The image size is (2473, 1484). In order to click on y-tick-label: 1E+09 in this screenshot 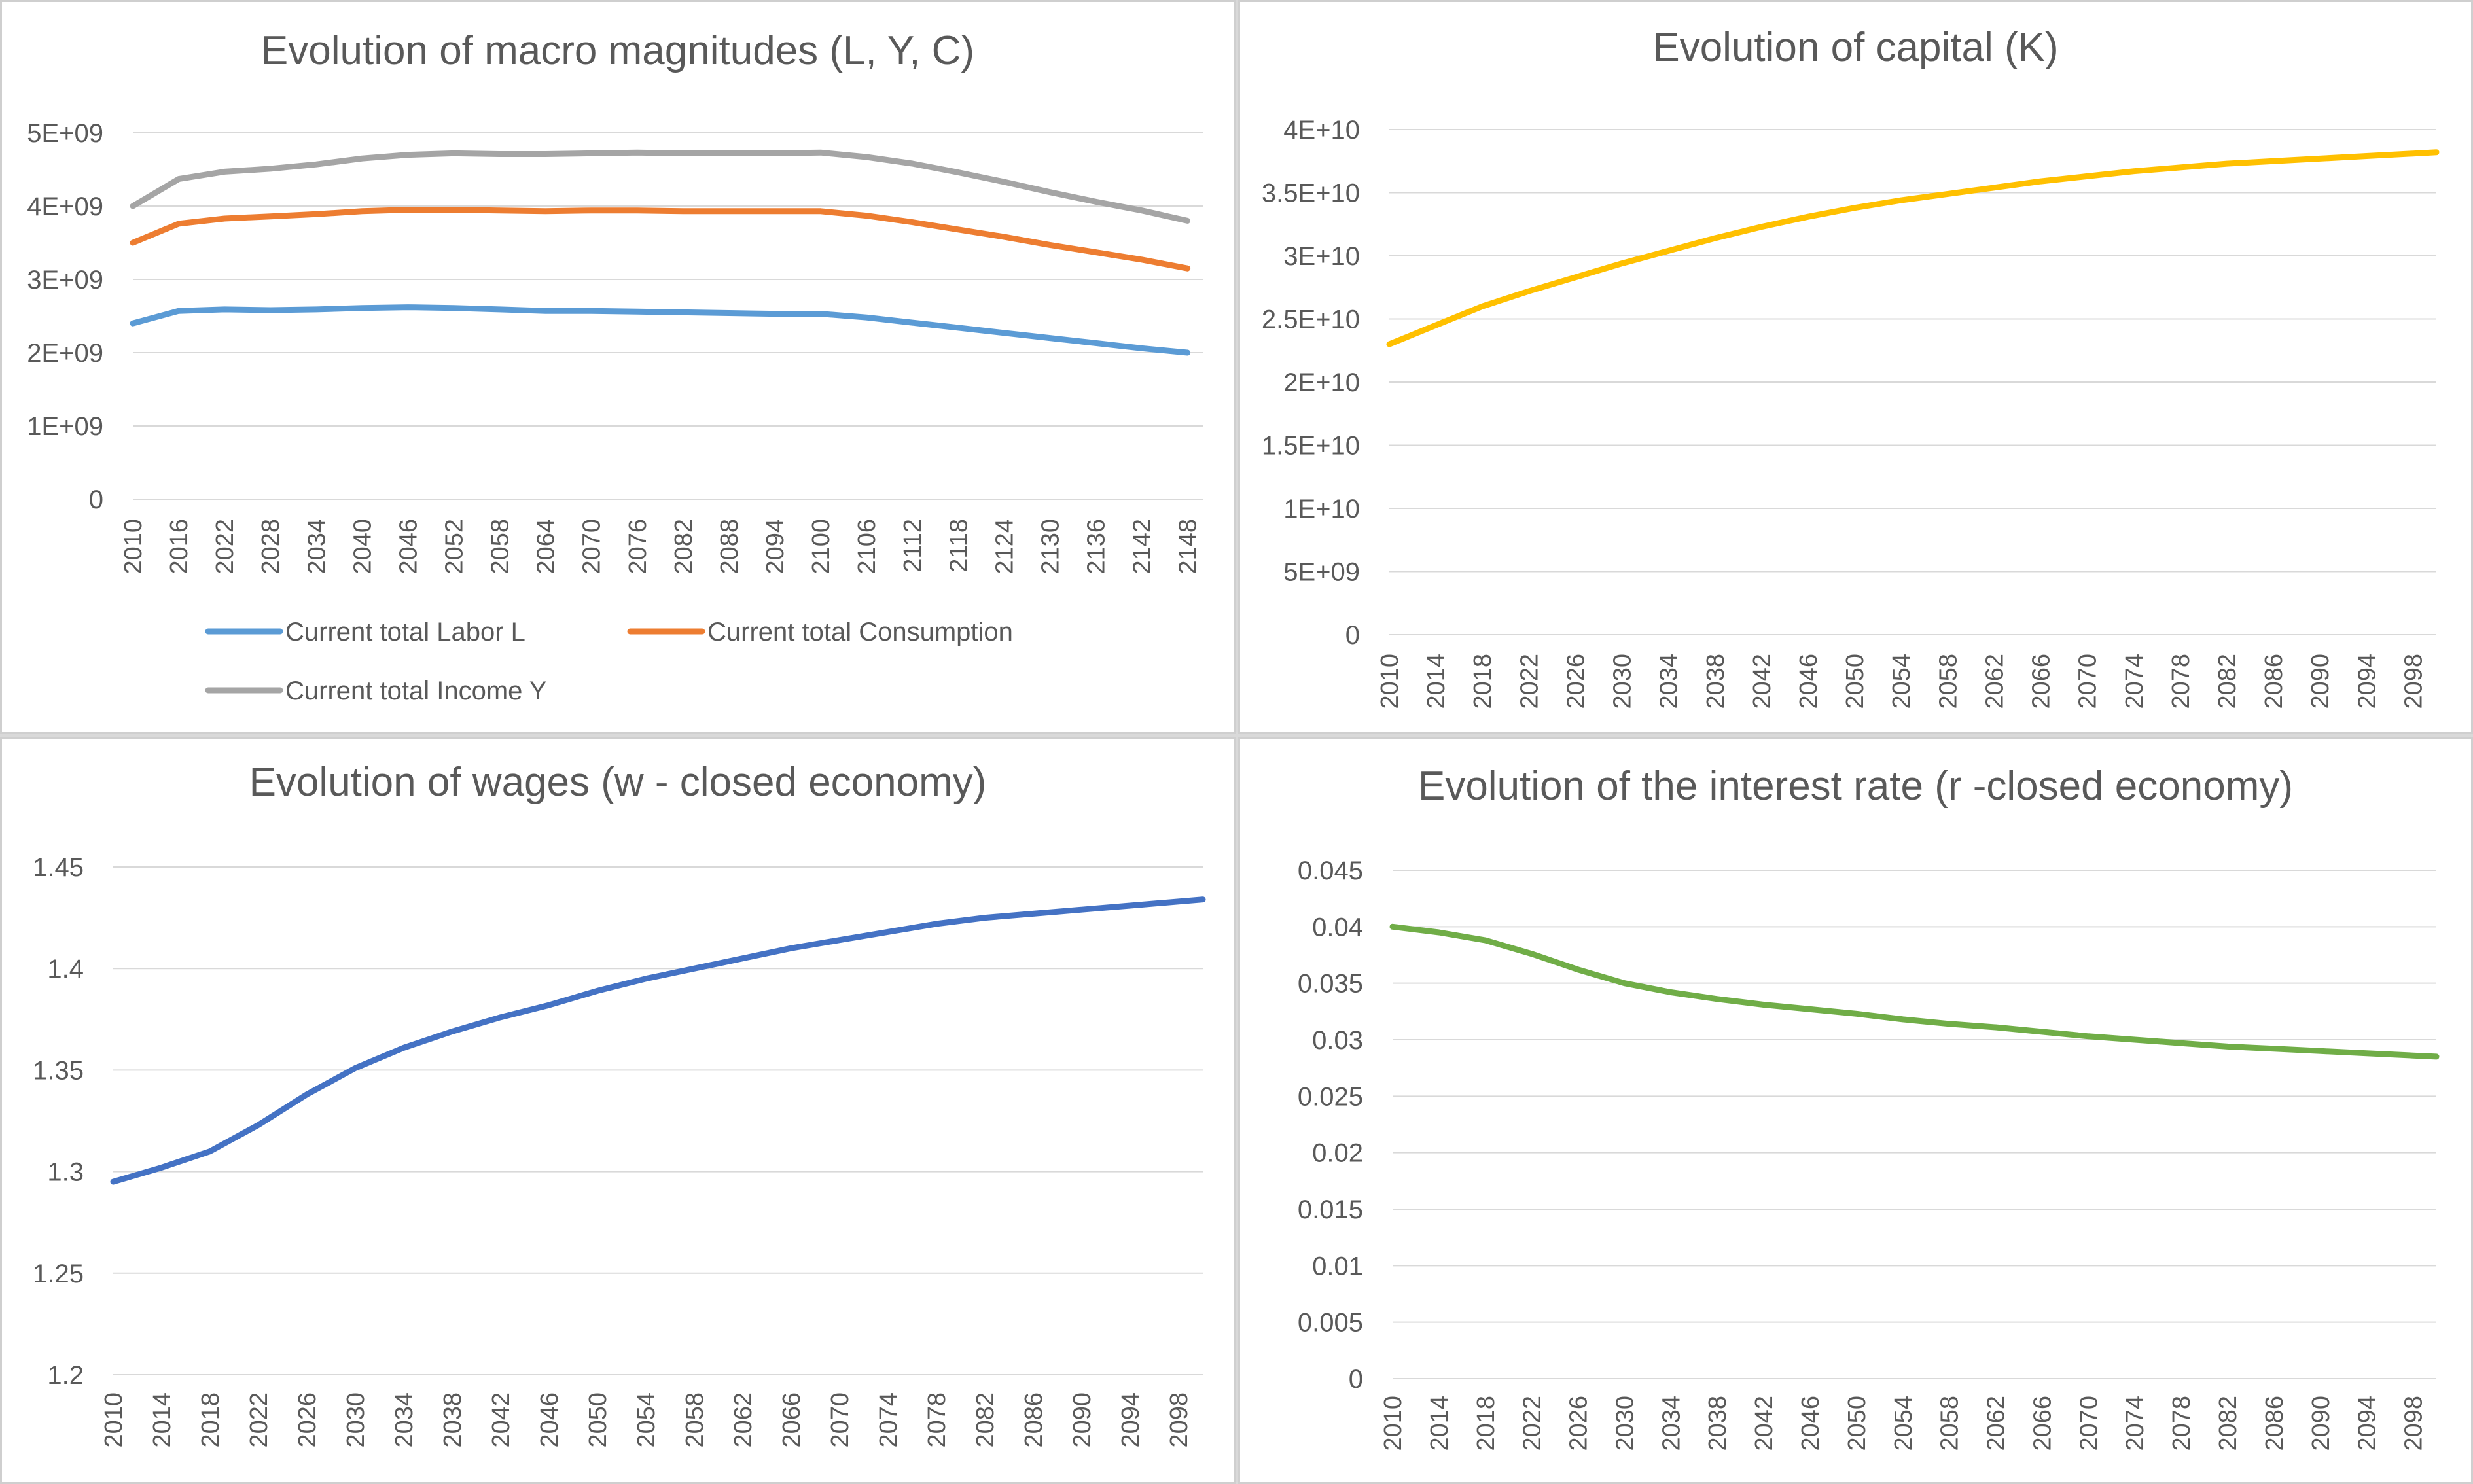, I will do `click(65, 426)`.